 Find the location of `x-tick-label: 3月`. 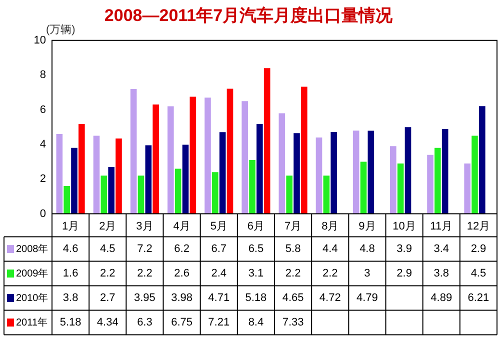

x-tick-label: 3月 is located at coordinates (145, 226).